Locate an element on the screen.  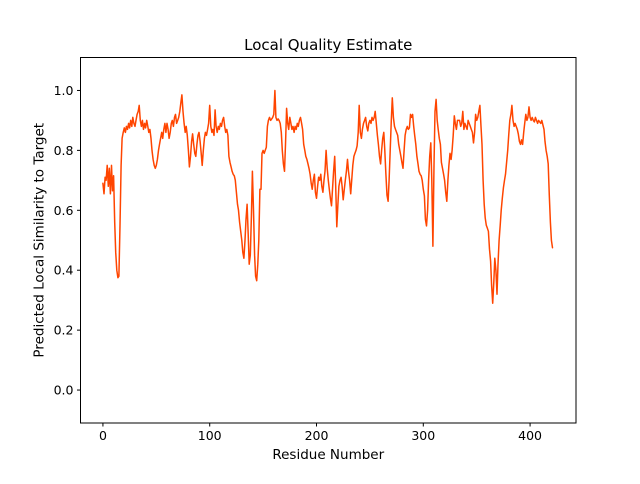
tick-label: 1.0 is located at coordinates (64, 90).